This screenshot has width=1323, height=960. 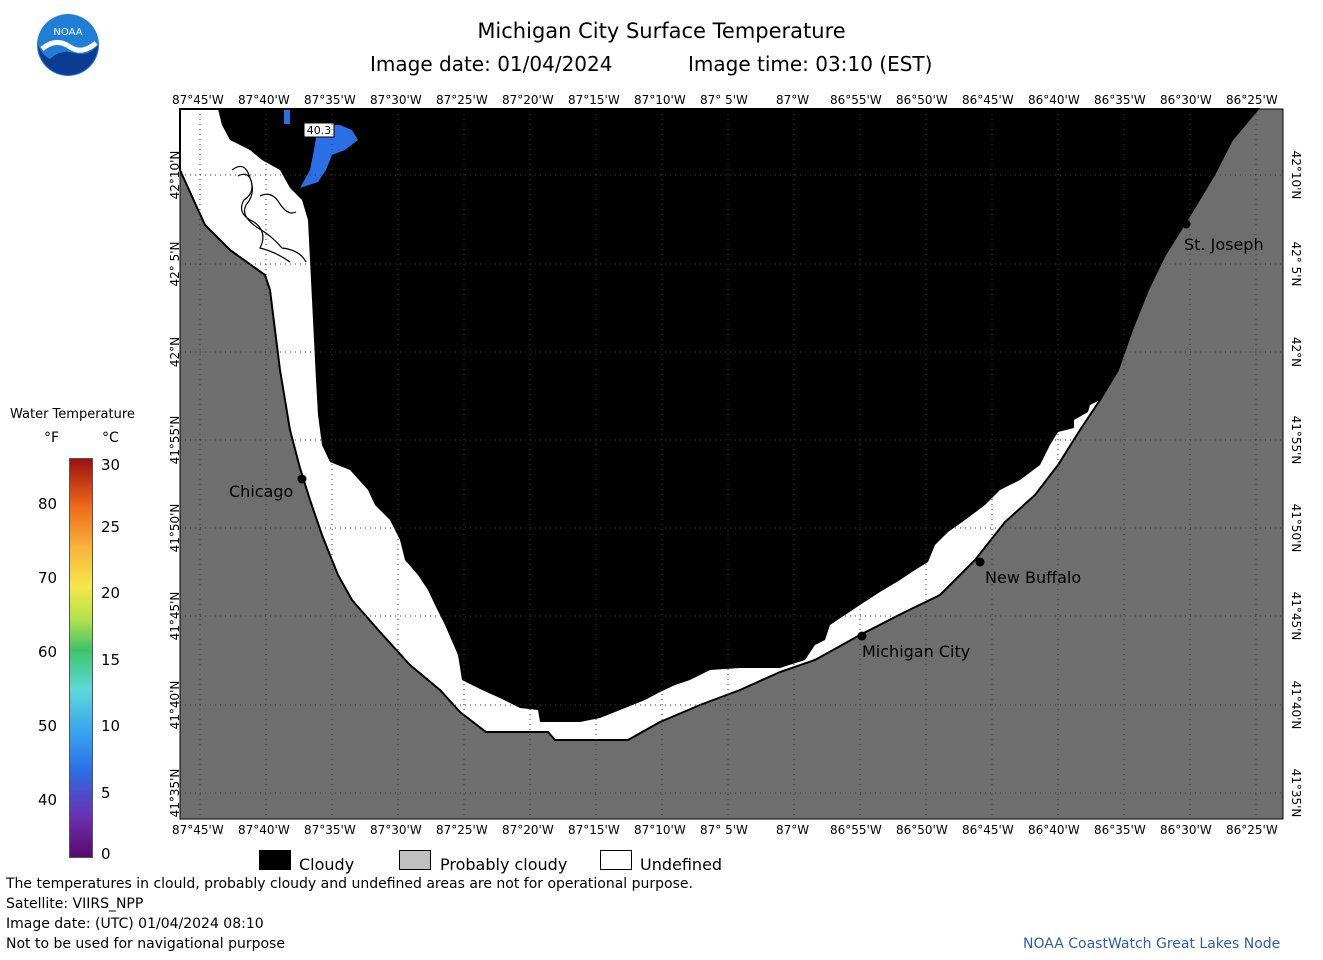 I want to click on colorbar-unit-c: °C, so click(x=110, y=438).